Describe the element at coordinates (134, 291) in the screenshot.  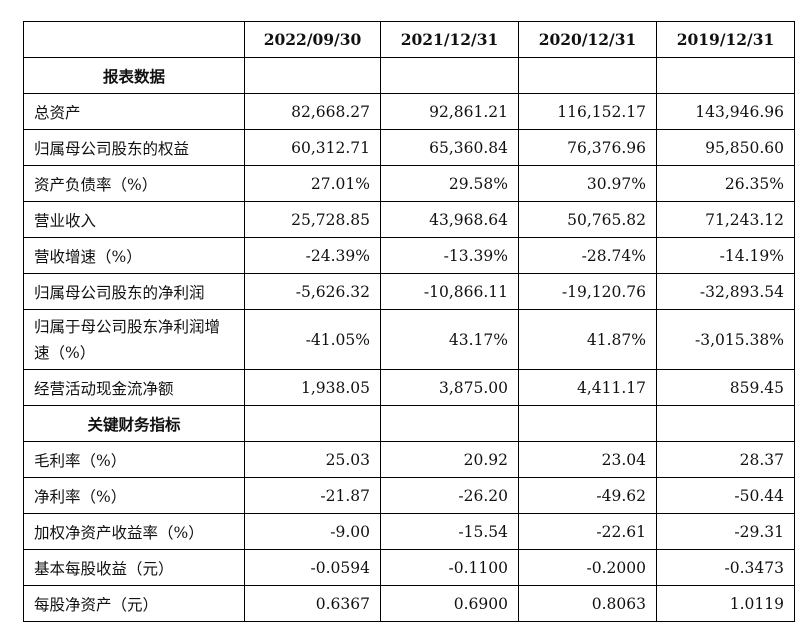
I see `row-label: 归属母公司股东的净利润` at that location.